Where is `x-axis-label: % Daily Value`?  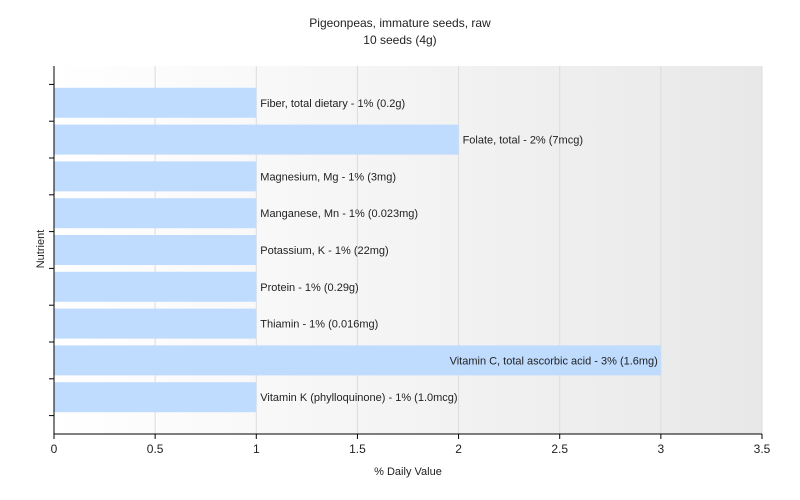
x-axis-label: % Daily Value is located at coordinates (408, 472).